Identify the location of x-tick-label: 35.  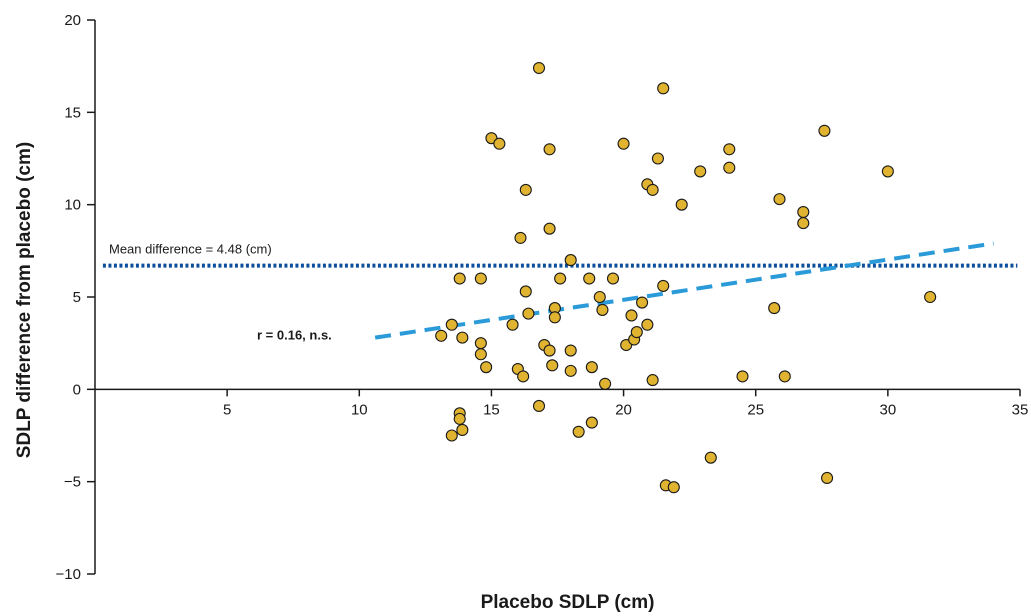
(1020, 409).